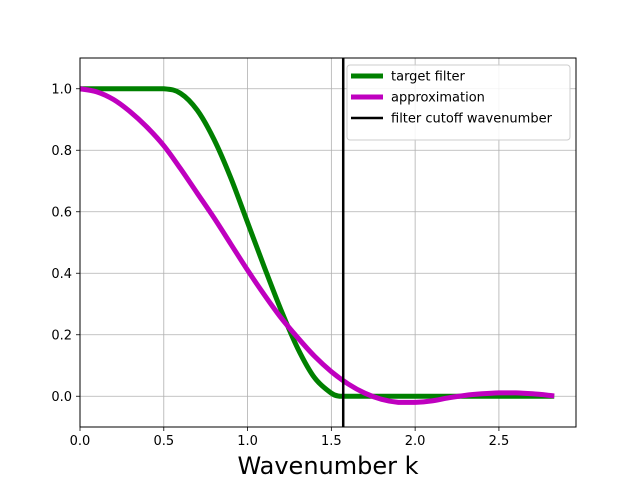 This screenshot has width=640, height=480. Describe the element at coordinates (61, 89) in the screenshot. I see `y-tick-label: 1.0` at that location.